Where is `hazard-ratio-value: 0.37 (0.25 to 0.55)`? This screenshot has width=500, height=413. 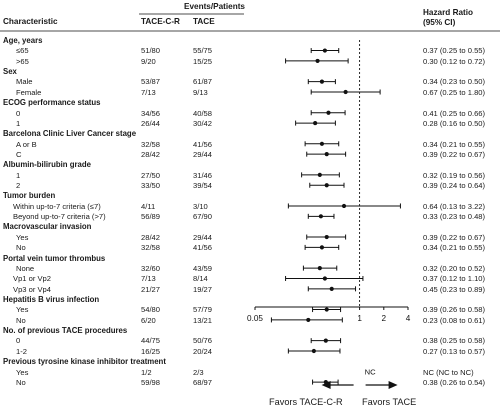 hazard-ratio-value: 0.37 (0.25 to 0.55) is located at coordinates (454, 51).